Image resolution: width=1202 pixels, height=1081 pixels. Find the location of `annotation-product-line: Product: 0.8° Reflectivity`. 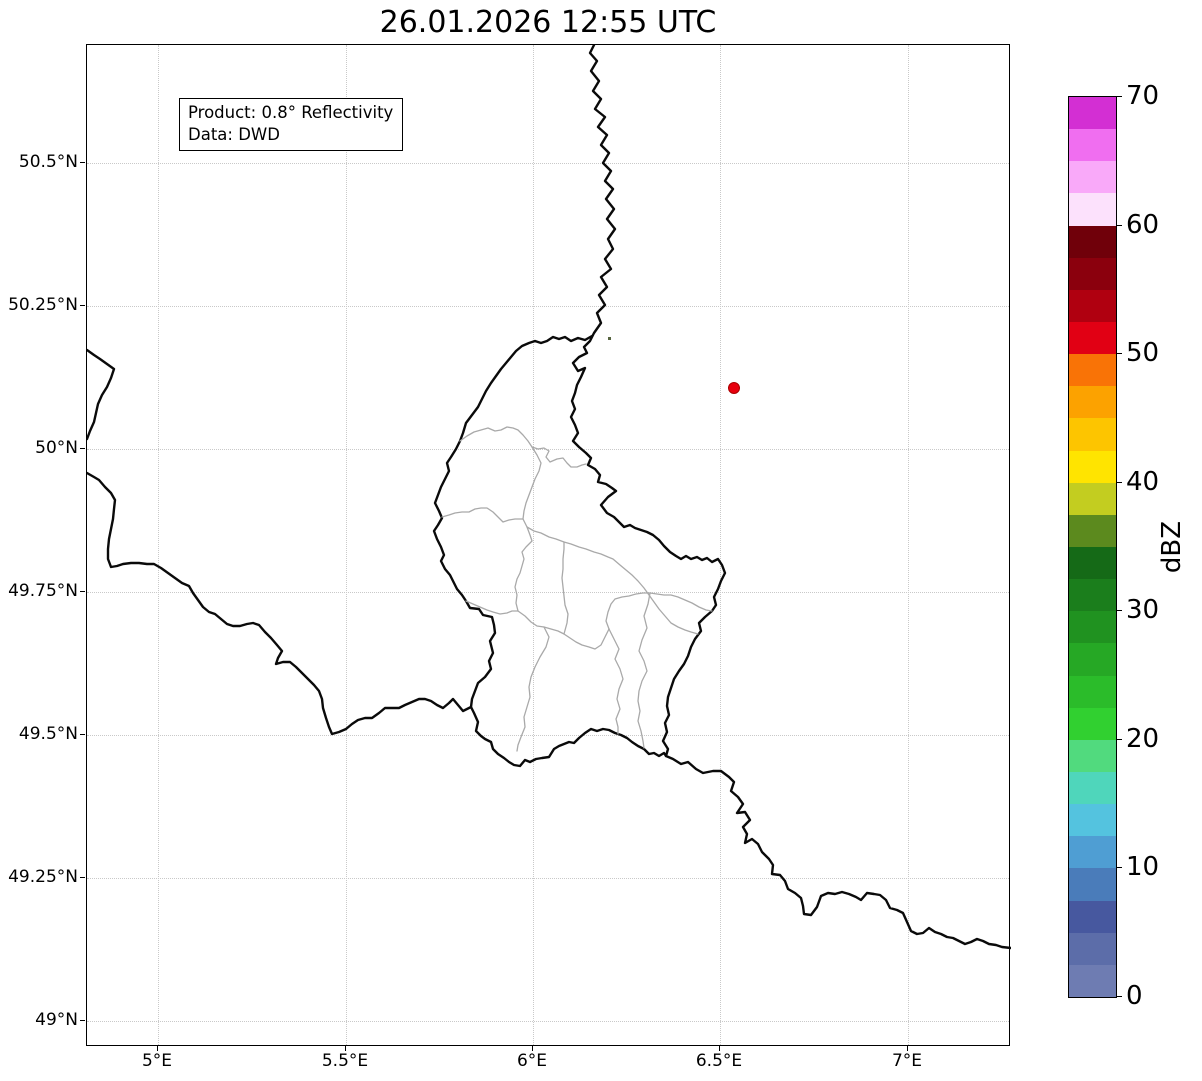

annotation-product-line: Product: 0.8° Reflectivity is located at coordinates (291, 112).